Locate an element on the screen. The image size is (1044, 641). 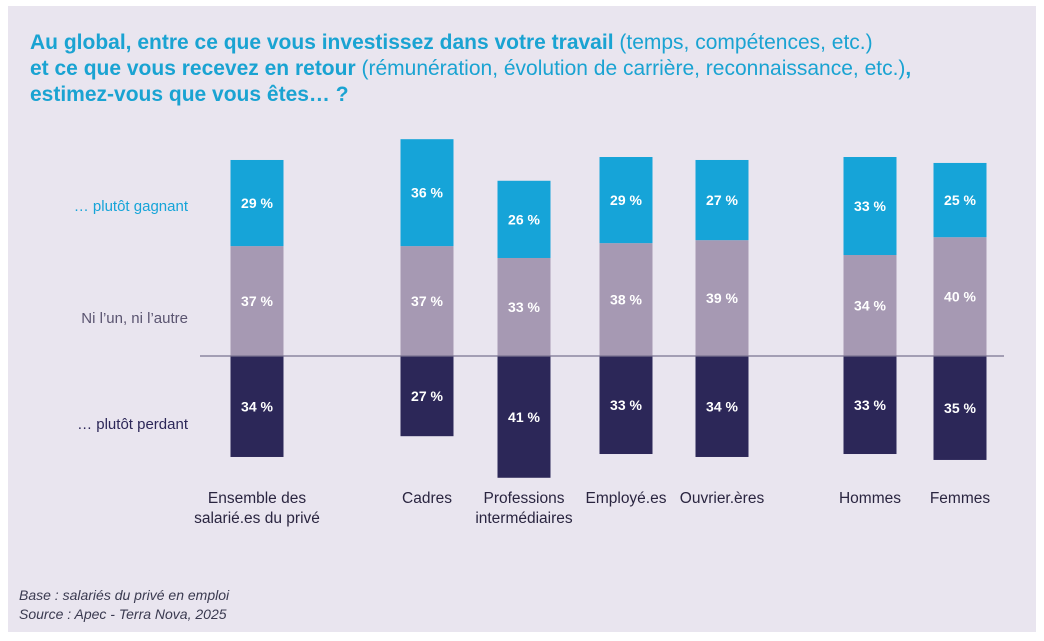
data-label-neutre: 33 % is located at coordinates (524, 307).